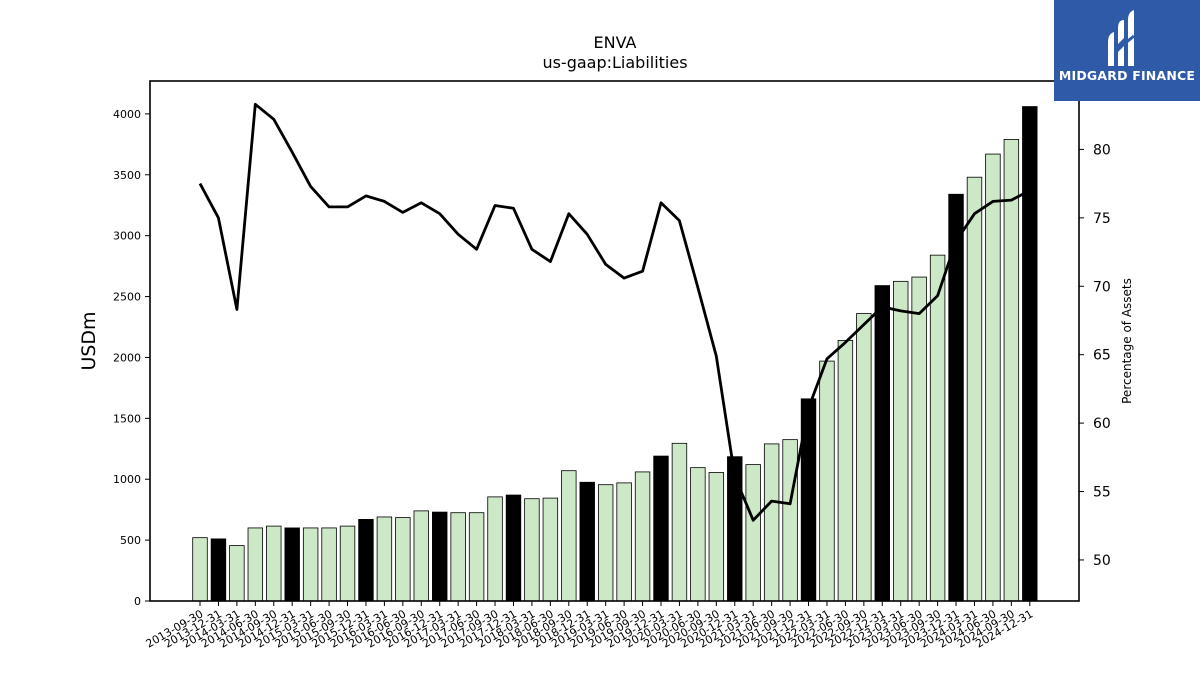 This screenshot has height=675, width=1200. What do you see at coordinates (1127, 341) in the screenshot?
I see `y2-axis-label: Percentage of Assets` at bounding box center [1127, 341].